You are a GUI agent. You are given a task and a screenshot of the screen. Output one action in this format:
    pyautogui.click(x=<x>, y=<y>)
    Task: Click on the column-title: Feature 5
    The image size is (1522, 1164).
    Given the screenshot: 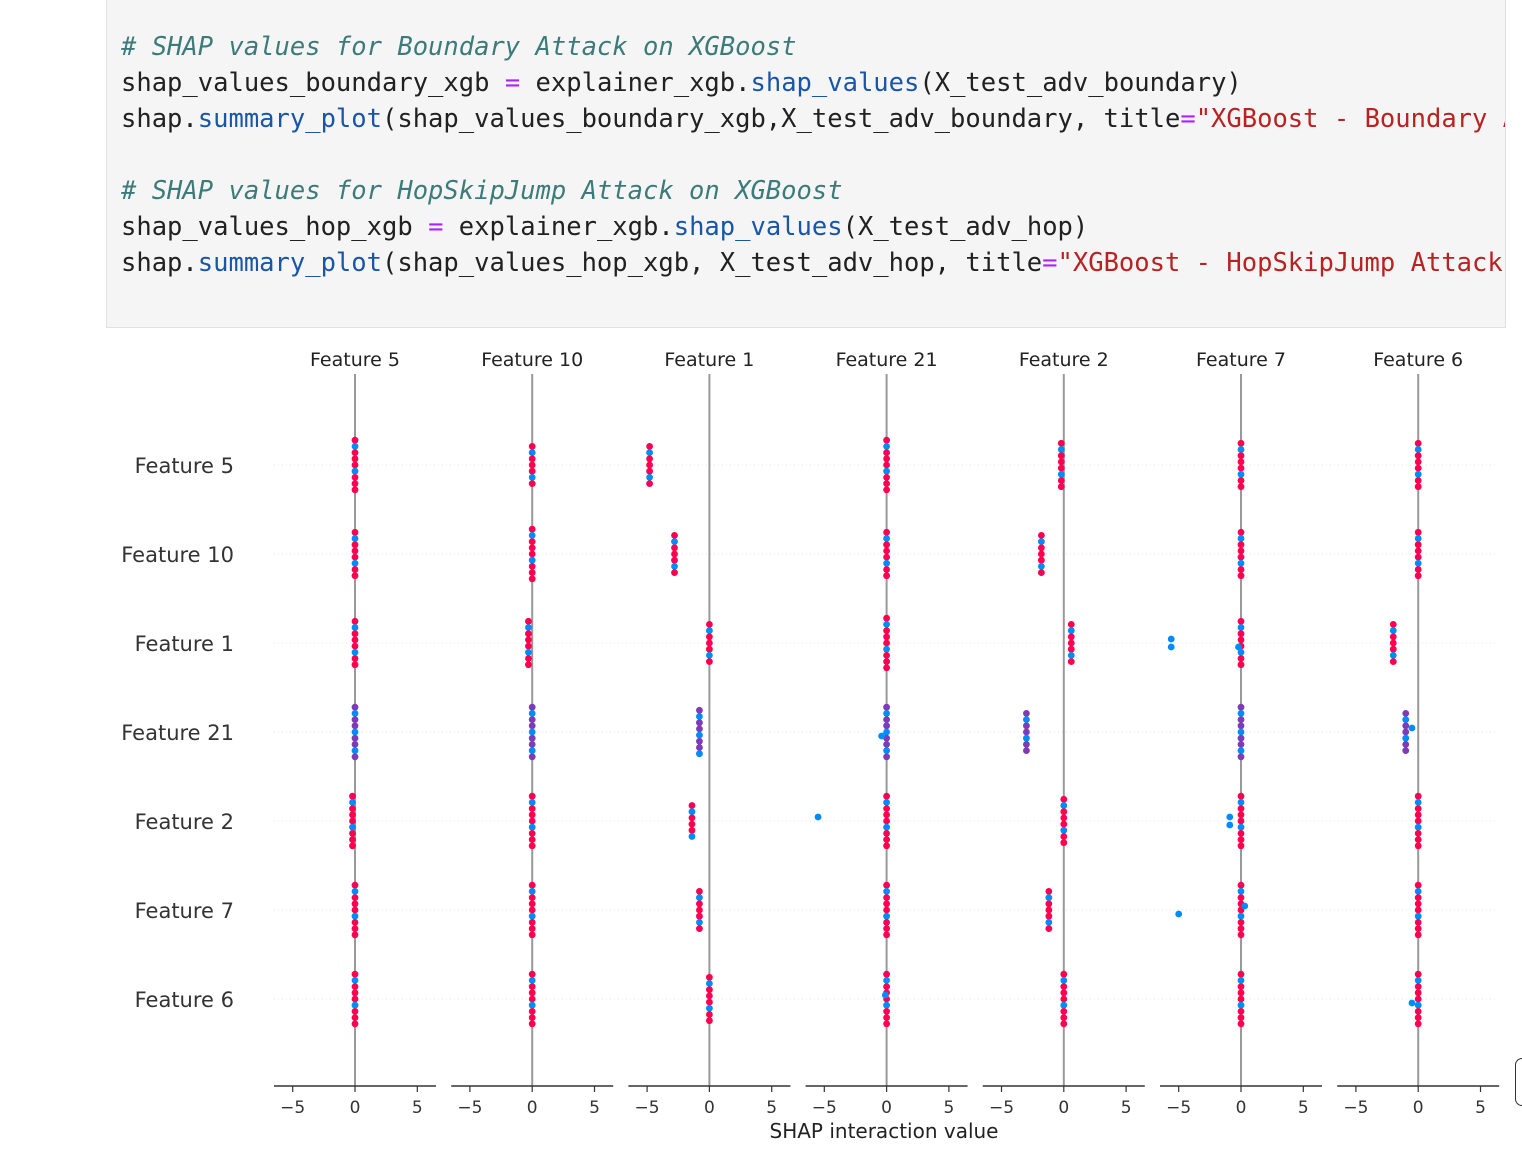 What is the action you would take?
    pyautogui.click(x=355, y=360)
    